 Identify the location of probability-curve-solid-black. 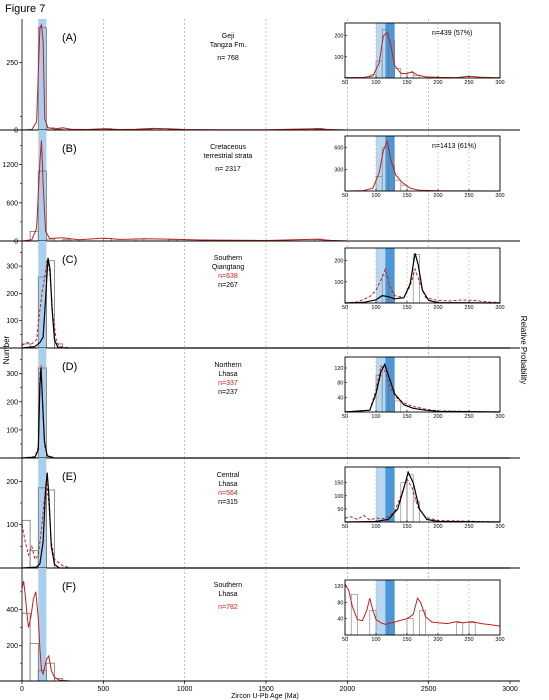
(265, 413).